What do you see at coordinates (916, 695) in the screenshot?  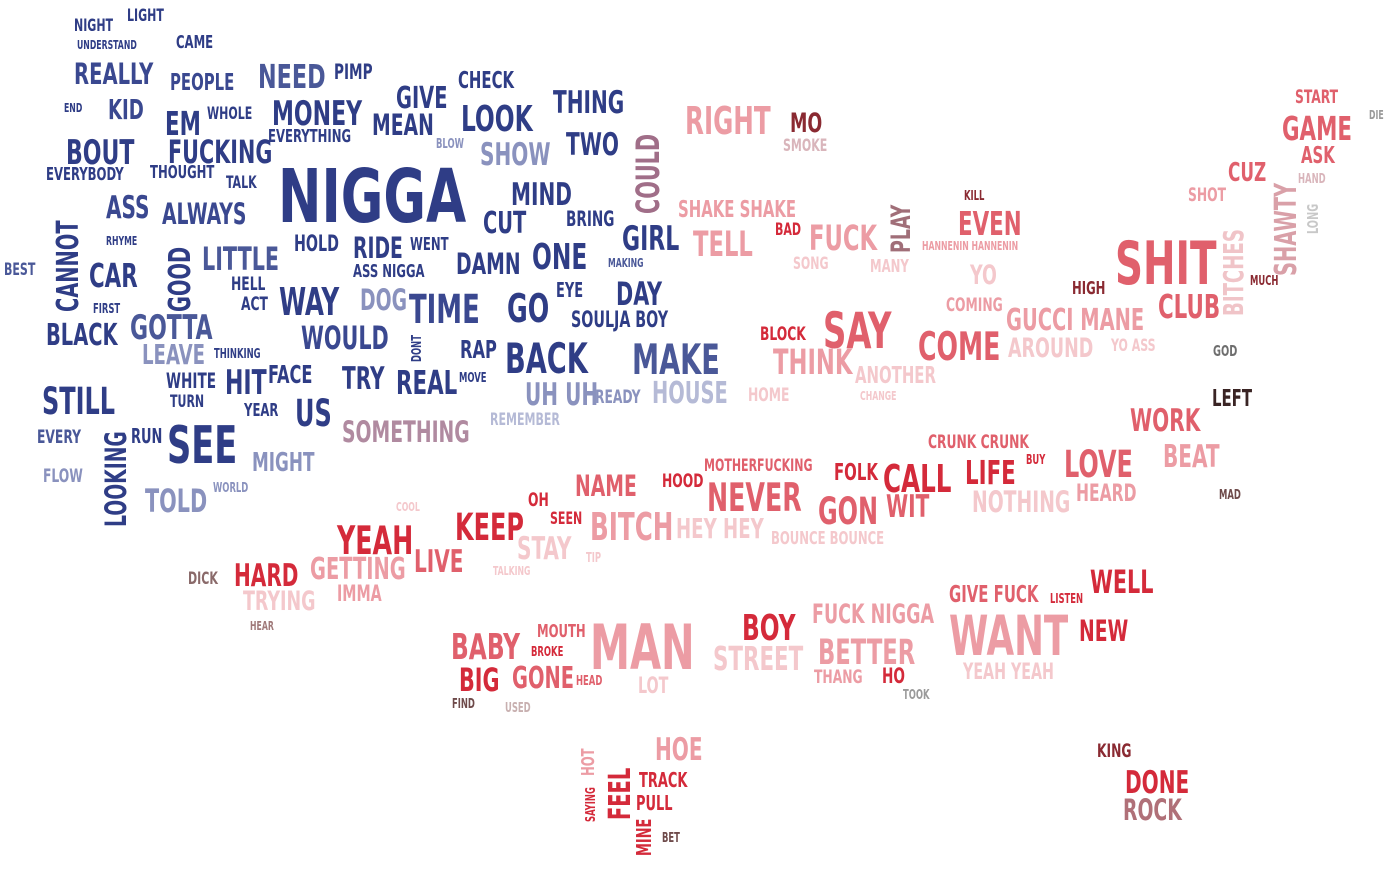 I see `word-took: TOOK` at bounding box center [916, 695].